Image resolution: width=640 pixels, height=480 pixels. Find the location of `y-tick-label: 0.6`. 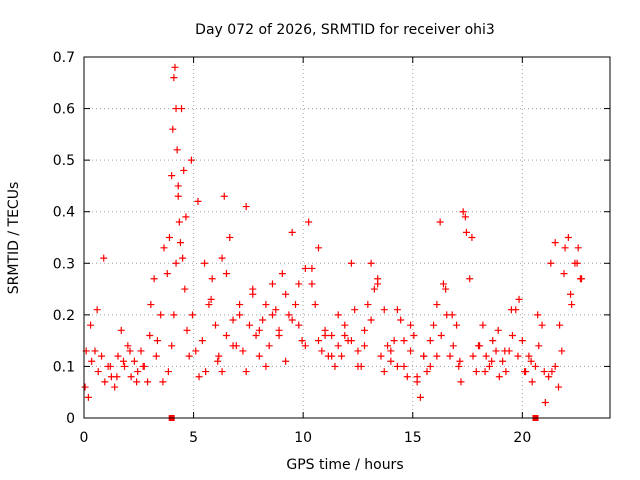

y-tick-label: 0.6 is located at coordinates (64, 110).